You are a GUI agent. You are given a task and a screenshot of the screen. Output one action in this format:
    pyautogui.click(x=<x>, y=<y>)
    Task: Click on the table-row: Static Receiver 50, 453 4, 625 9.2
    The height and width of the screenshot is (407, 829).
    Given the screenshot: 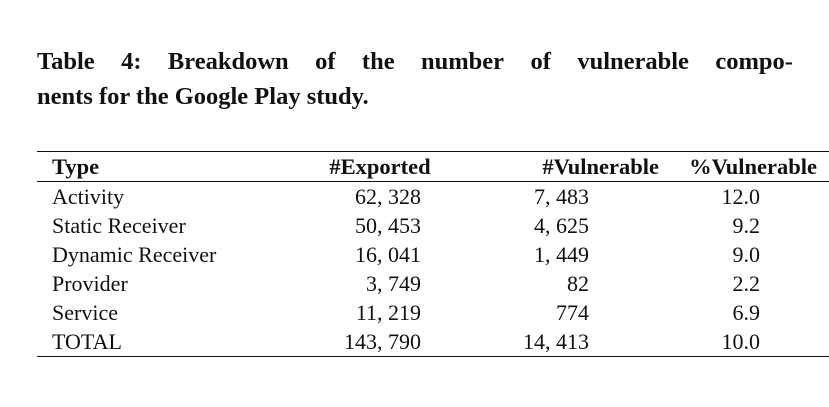 What is the action you would take?
    pyautogui.click(x=433, y=225)
    